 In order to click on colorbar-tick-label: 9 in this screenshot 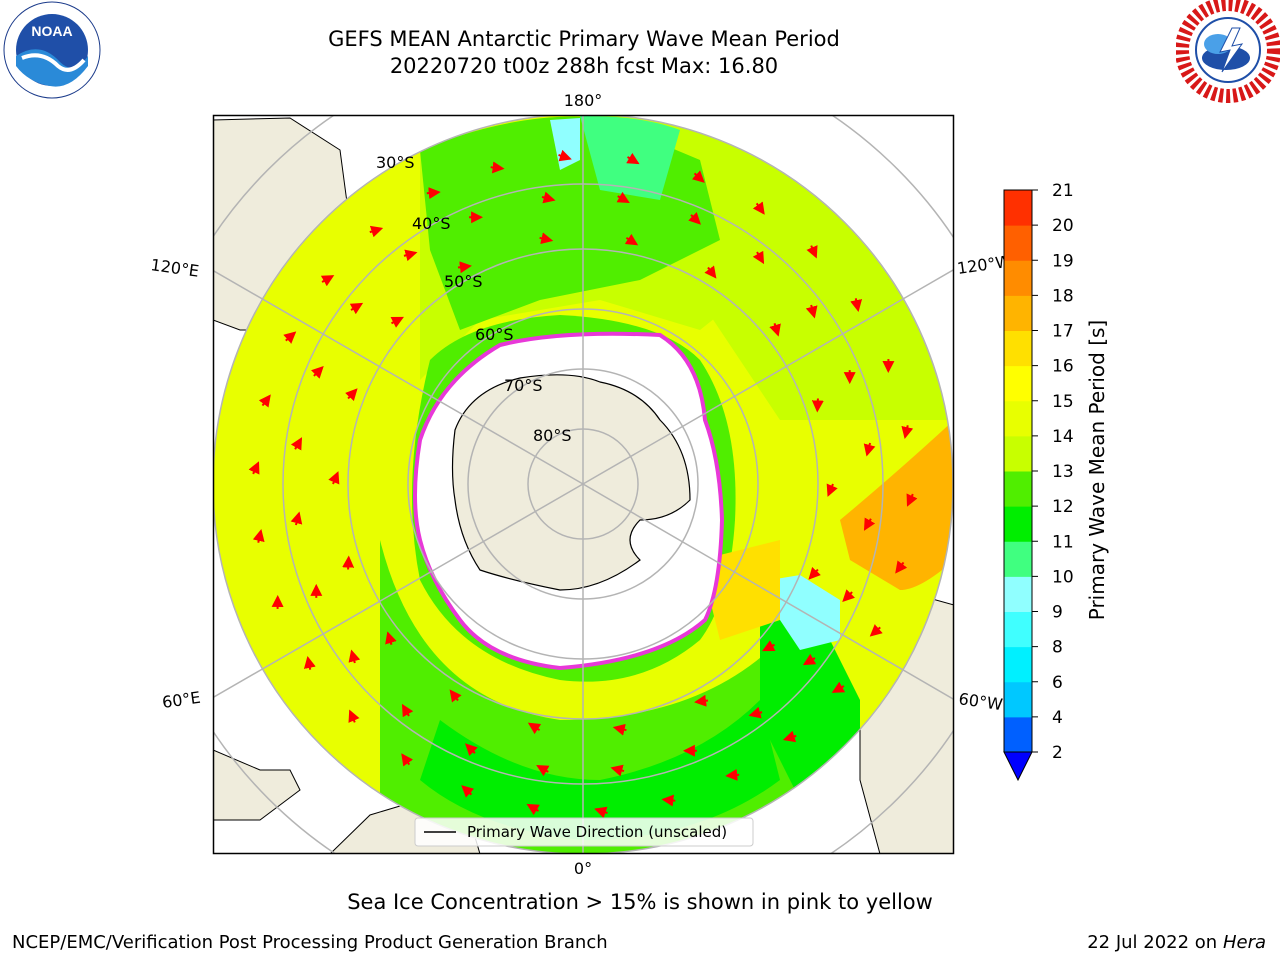, I will do `click(1057, 613)`.